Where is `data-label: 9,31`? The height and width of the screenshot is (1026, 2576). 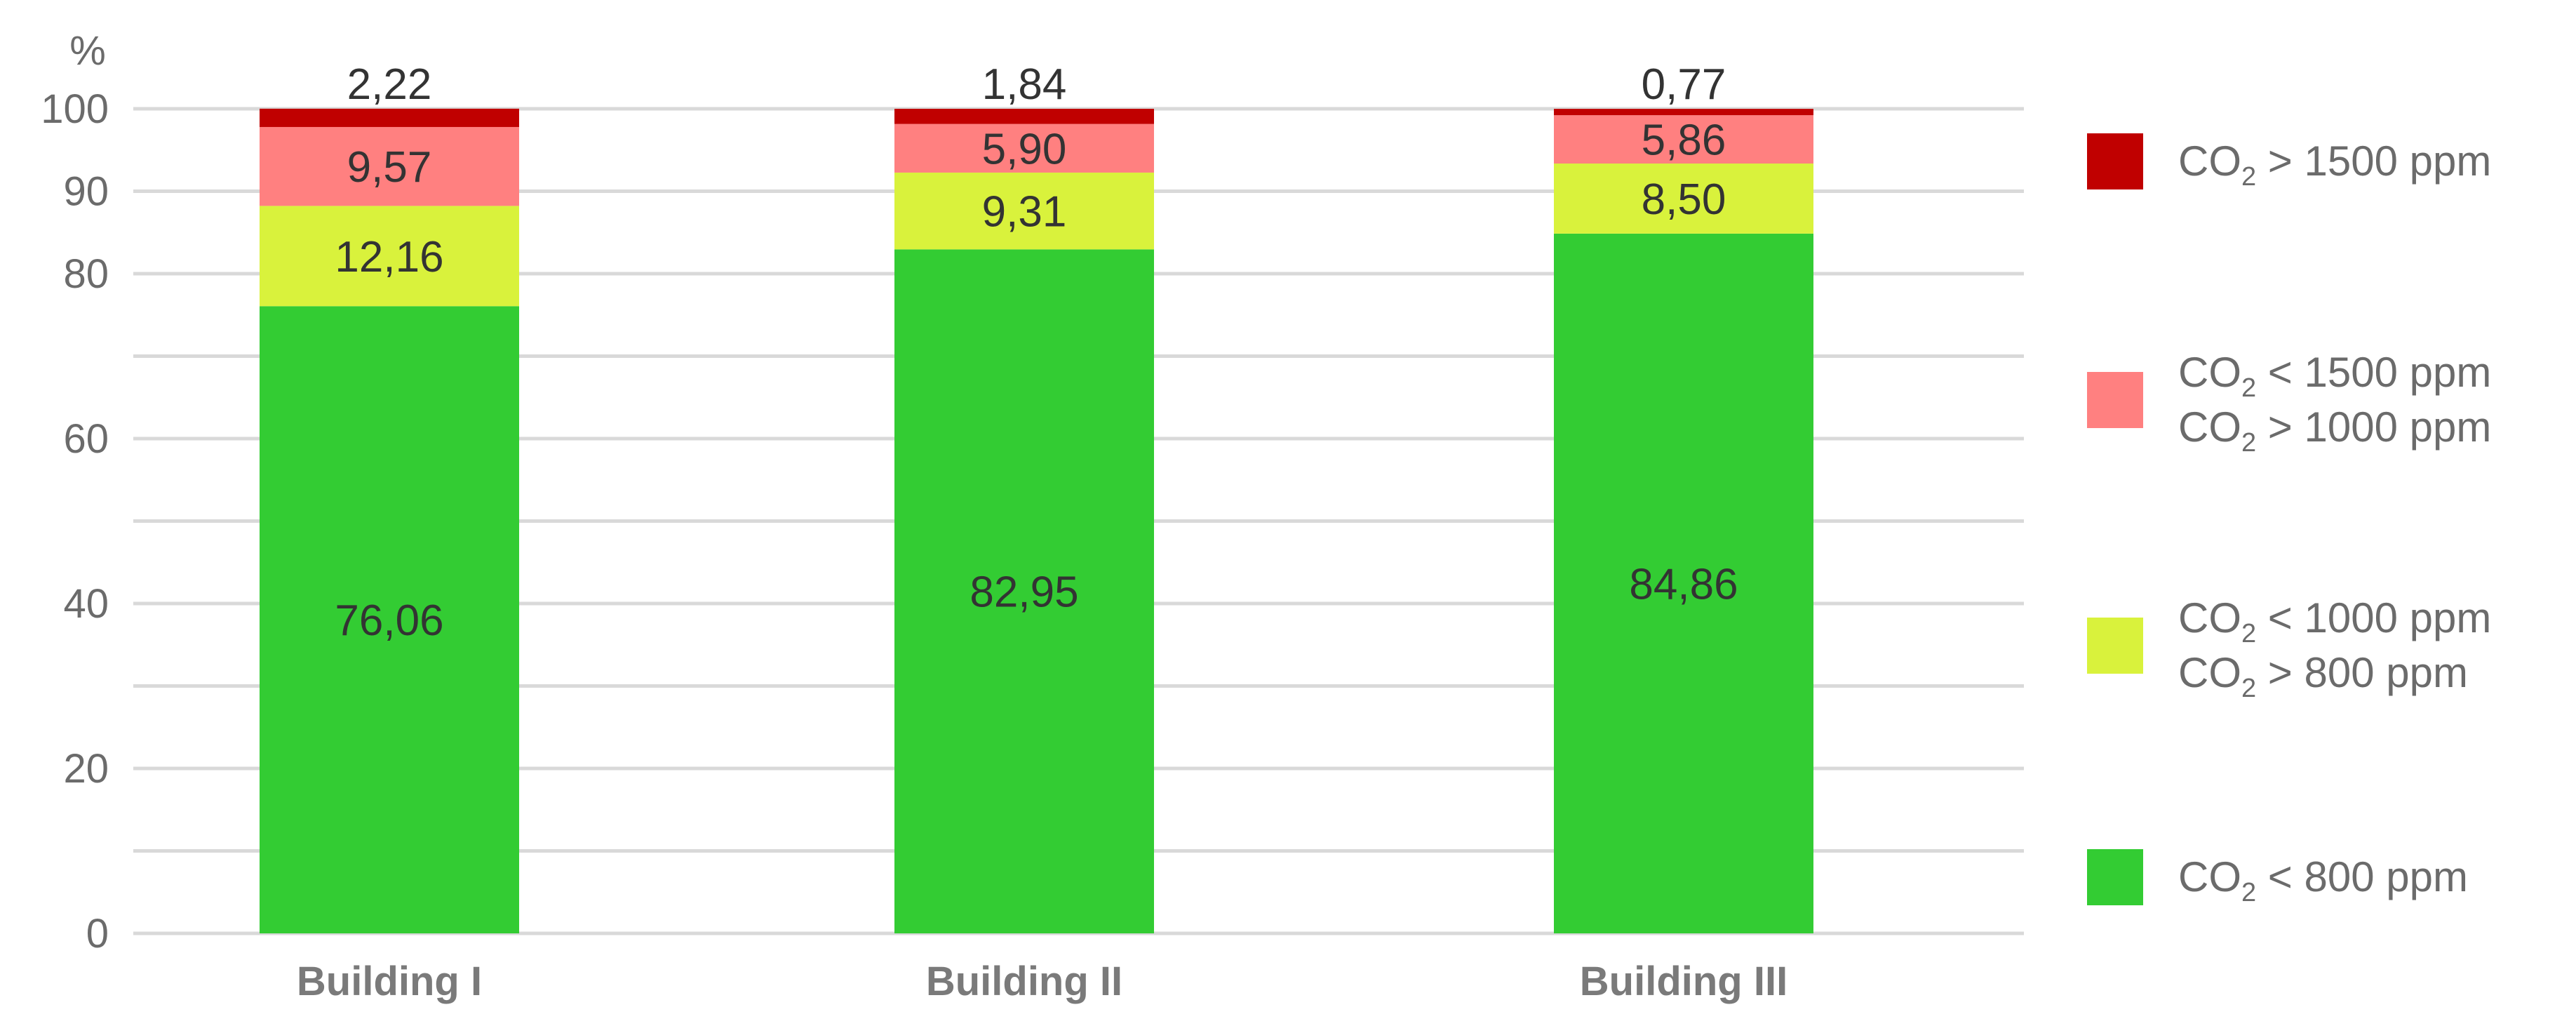
data-label: 9,31 is located at coordinates (1024, 212).